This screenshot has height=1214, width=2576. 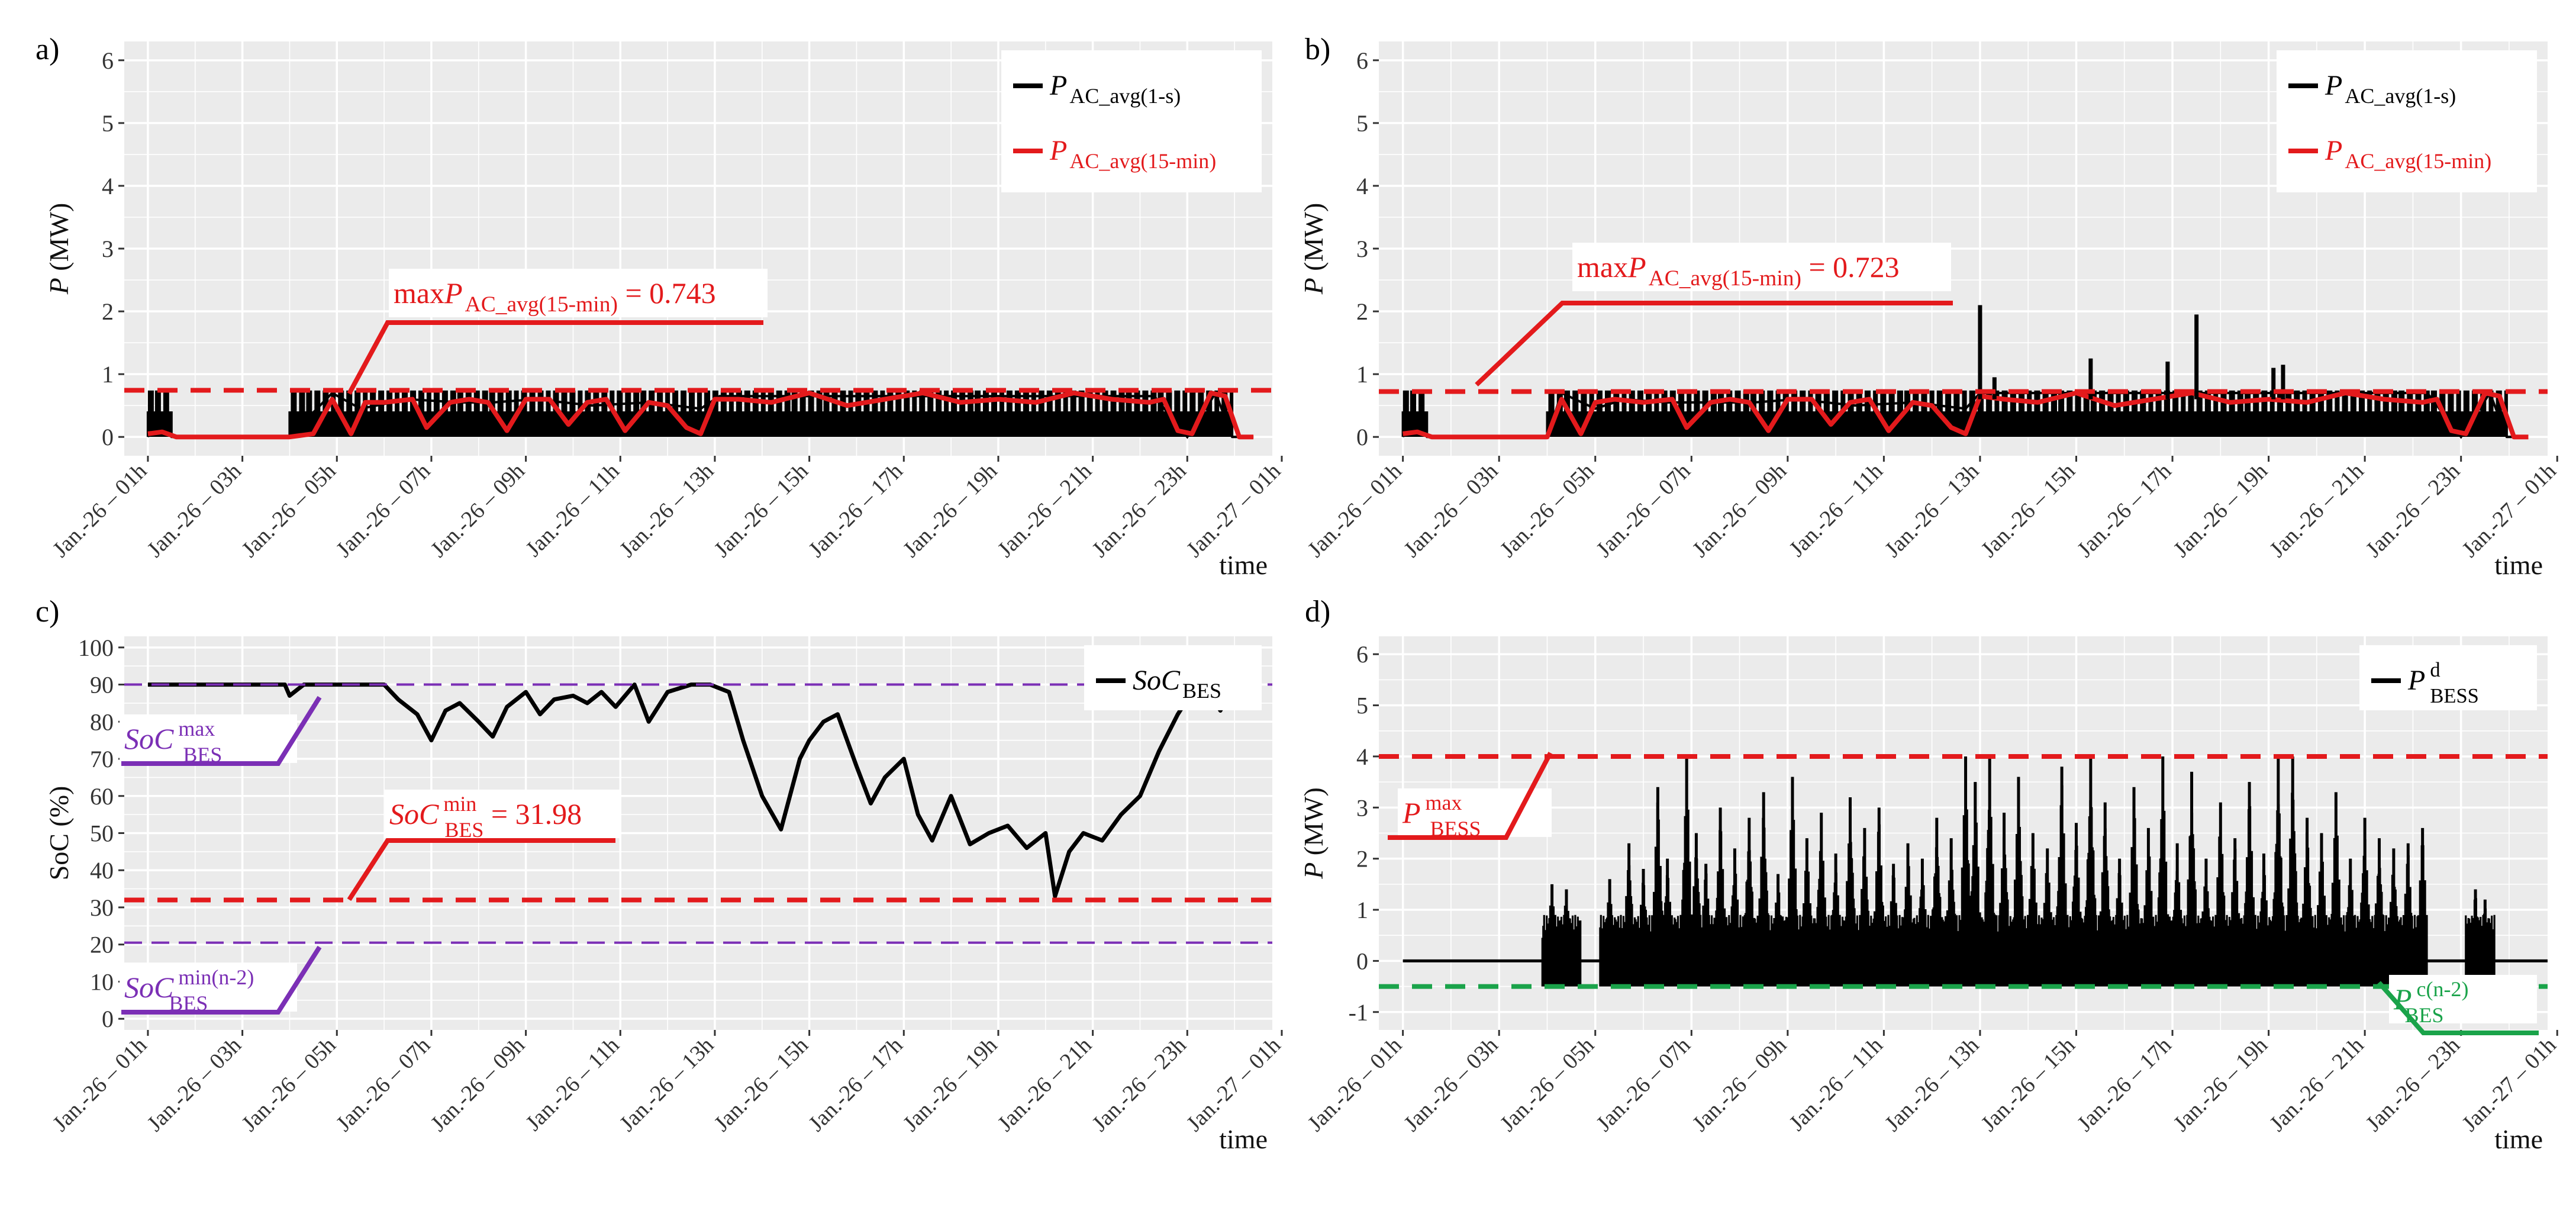 What do you see at coordinates (102, 759) in the screenshot?
I see `y-tick-label: 70` at bounding box center [102, 759].